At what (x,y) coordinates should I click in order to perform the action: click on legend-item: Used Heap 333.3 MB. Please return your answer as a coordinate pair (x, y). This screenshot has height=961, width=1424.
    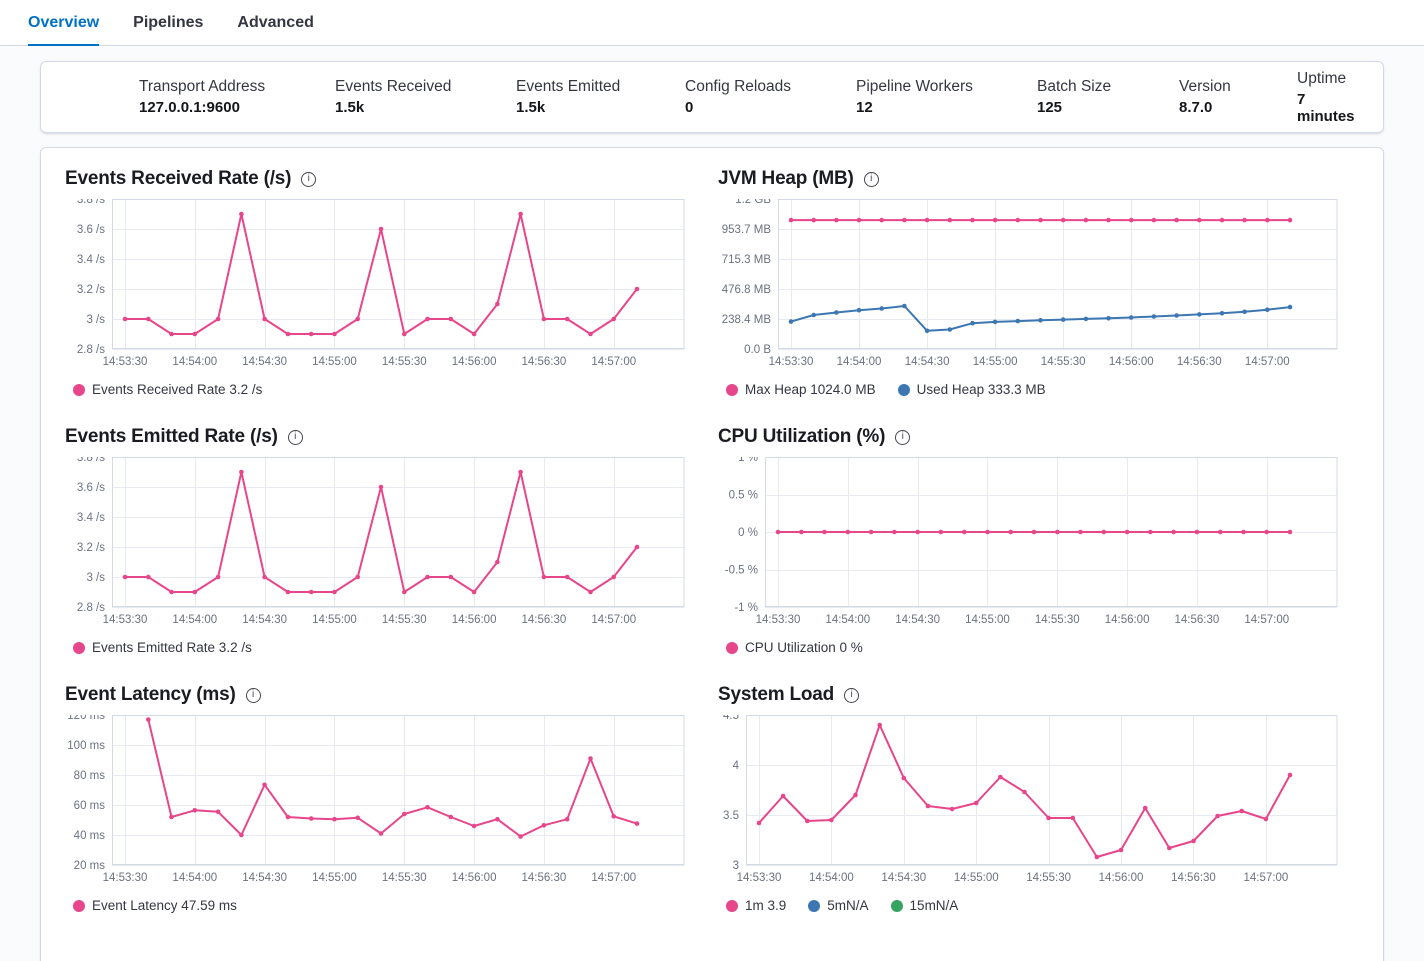
    Looking at the image, I should click on (971, 389).